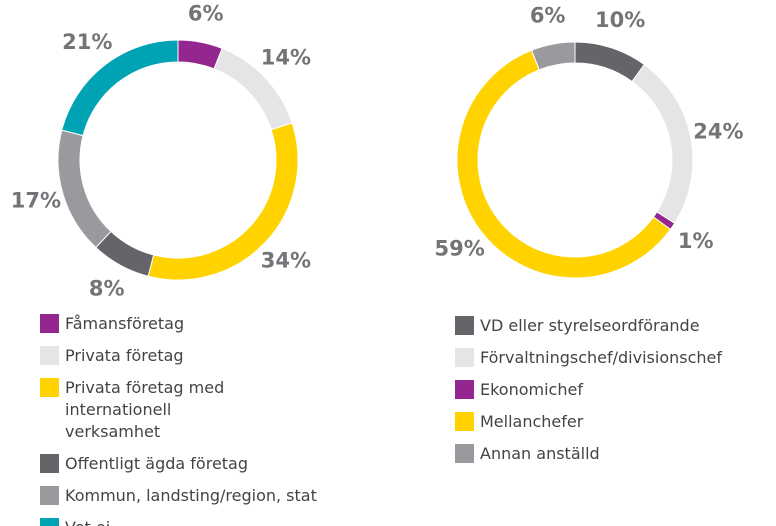 This screenshot has height=526, width=776. What do you see at coordinates (286, 58) in the screenshot?
I see `value-label: 14%` at bounding box center [286, 58].